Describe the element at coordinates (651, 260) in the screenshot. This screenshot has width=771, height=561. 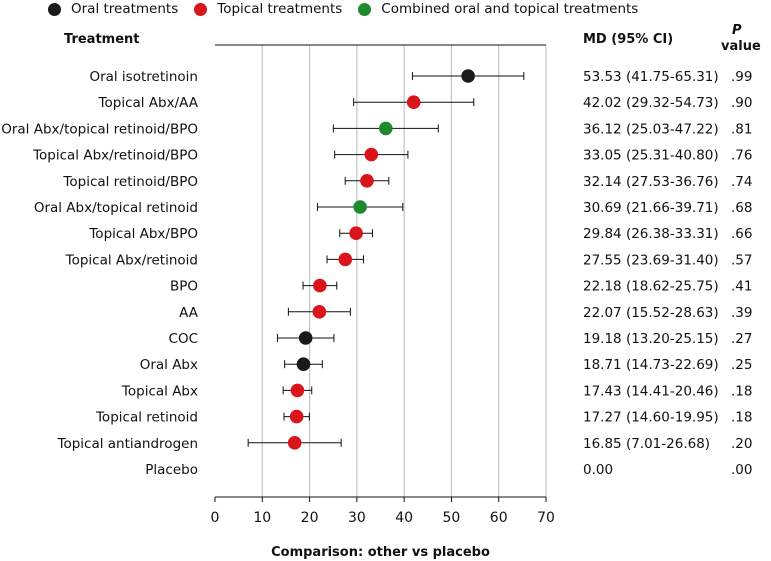
I see `row-md-ci: 27.55 (23.69-31.40)` at that location.